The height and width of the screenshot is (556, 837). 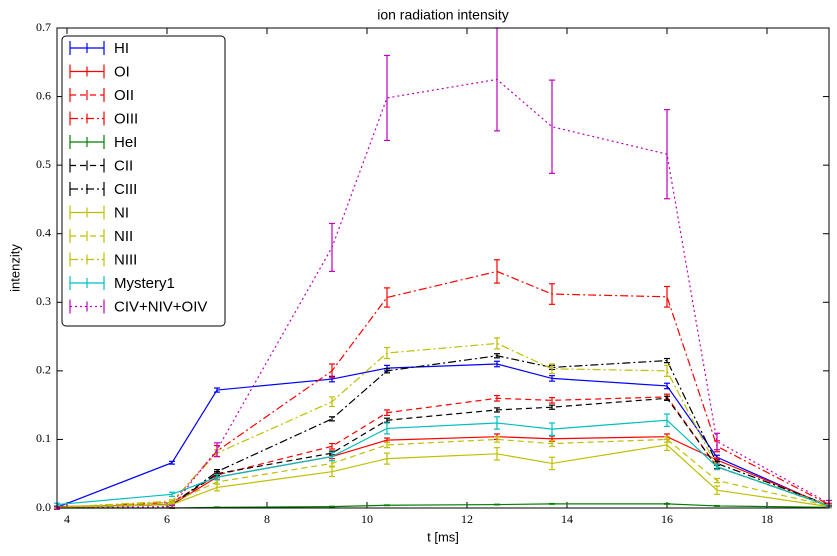 What do you see at coordinates (367, 519) in the screenshot?
I see `x-tick-label: 10` at bounding box center [367, 519].